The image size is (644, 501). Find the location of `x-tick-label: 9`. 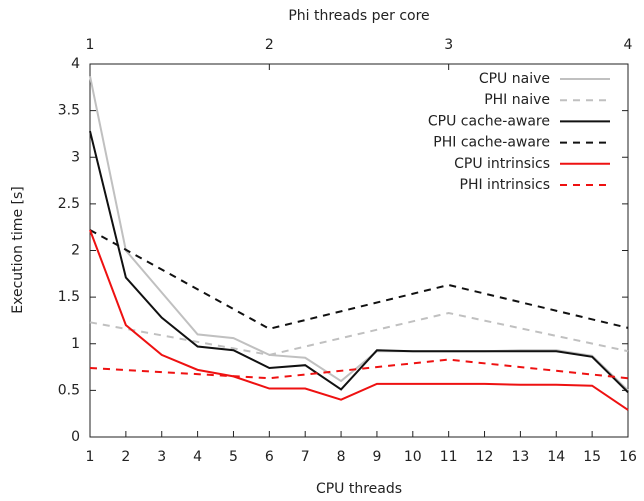

x-tick-label: 9 is located at coordinates (376, 457).